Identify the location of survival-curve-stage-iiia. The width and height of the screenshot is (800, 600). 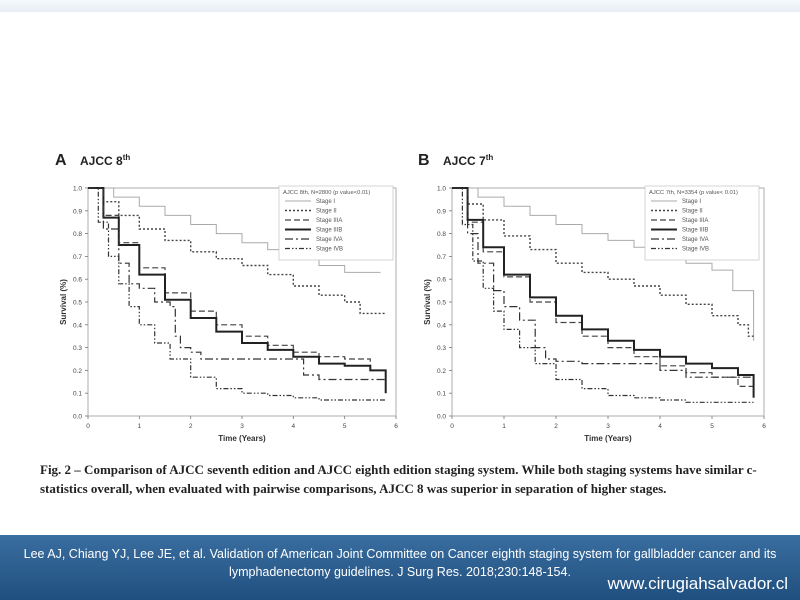
(603, 287).